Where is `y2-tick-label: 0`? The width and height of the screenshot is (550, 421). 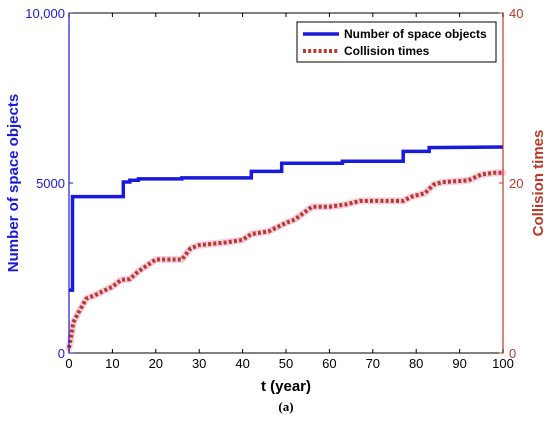 y2-tick-label: 0 is located at coordinates (512, 353).